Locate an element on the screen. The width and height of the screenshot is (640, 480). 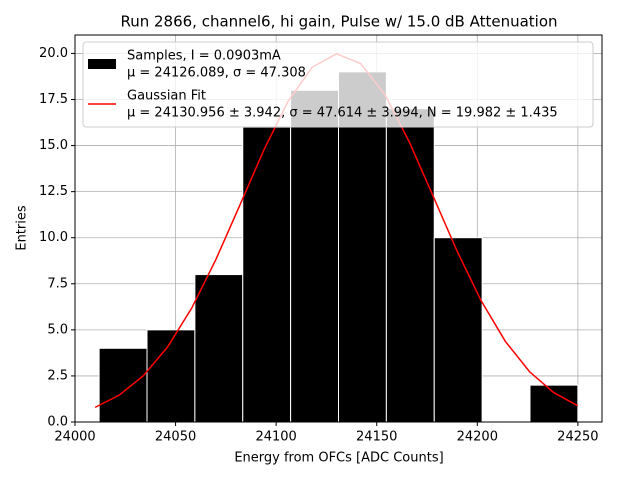
x-tick-label: 24050 is located at coordinates (175, 437).